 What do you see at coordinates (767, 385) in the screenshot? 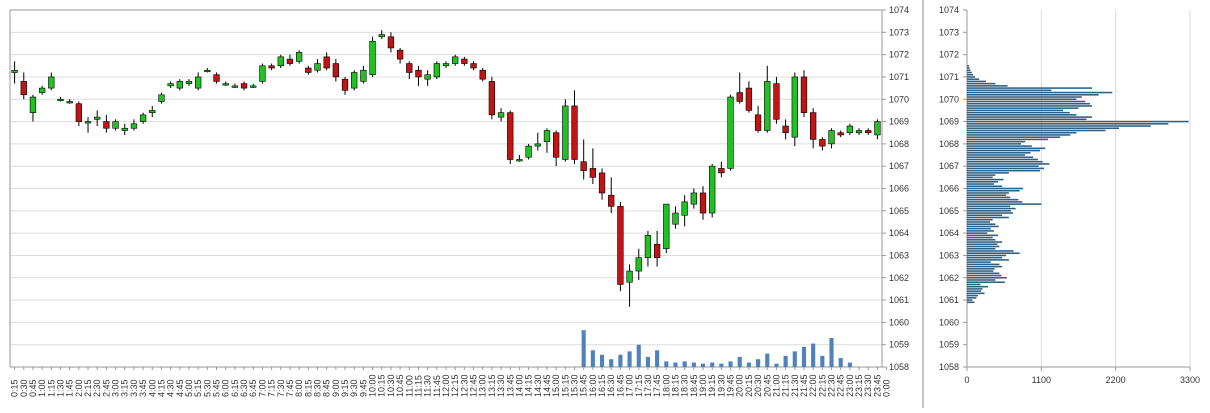
I see `time-tick-label: 20:45` at bounding box center [767, 385].